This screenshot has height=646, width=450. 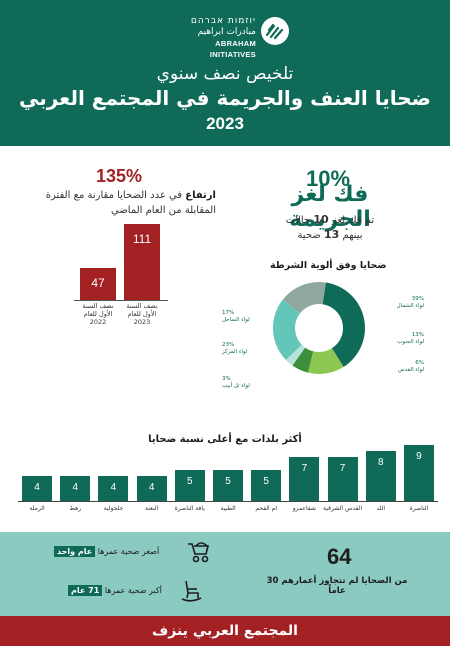 What do you see at coordinates (275, 31) in the screenshot?
I see `hands-logo-icon` at bounding box center [275, 31].